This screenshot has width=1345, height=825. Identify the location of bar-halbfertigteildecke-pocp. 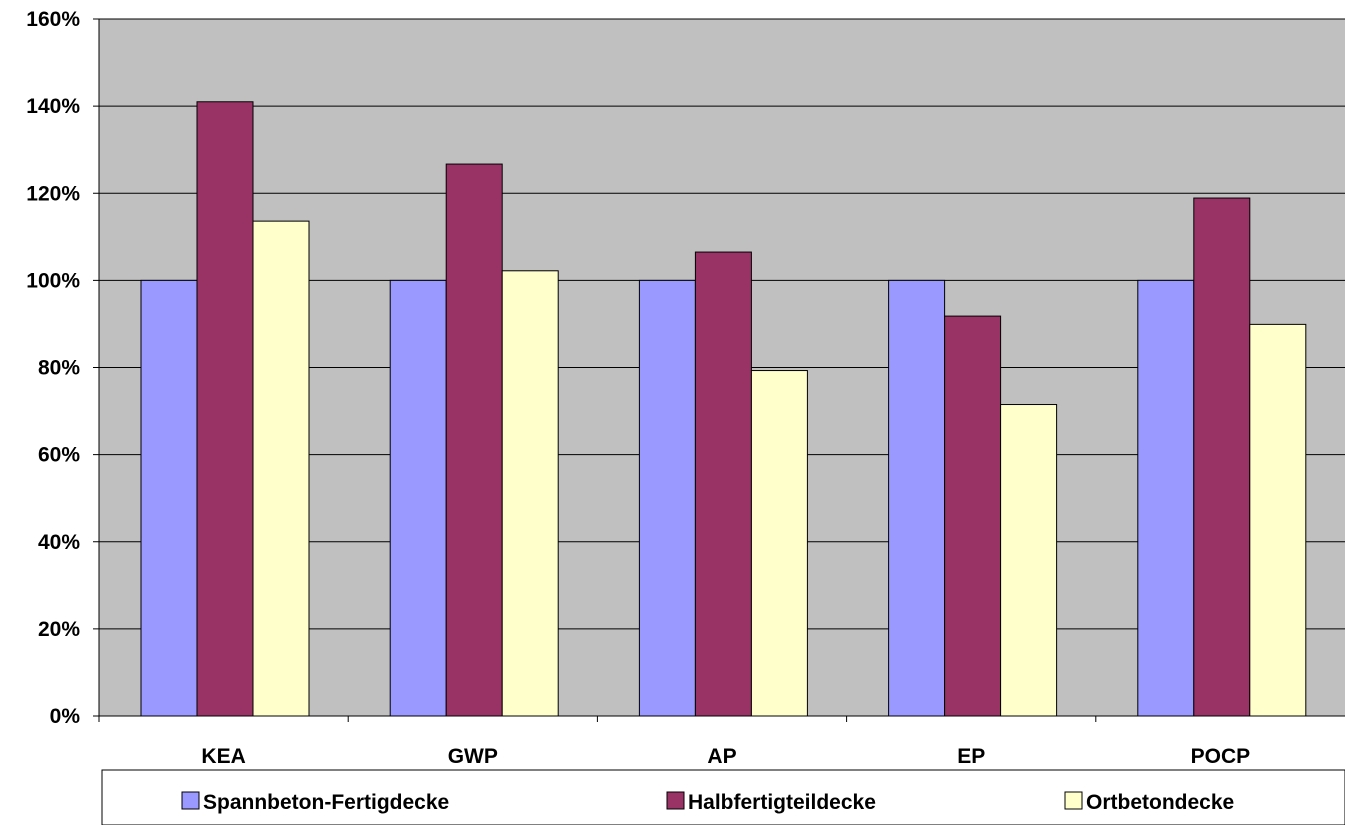
(1222, 457).